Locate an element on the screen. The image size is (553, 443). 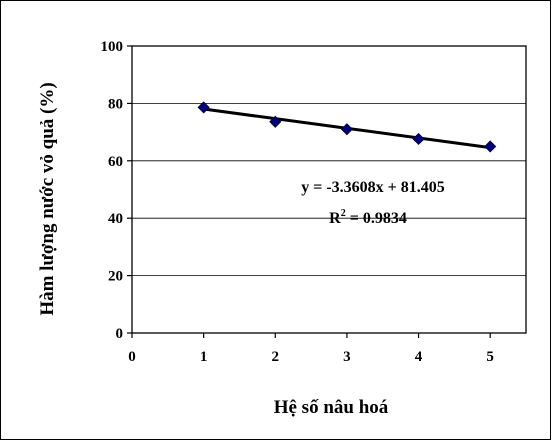
x-axis-title: Hệ số nâu hoá is located at coordinates (331, 407).